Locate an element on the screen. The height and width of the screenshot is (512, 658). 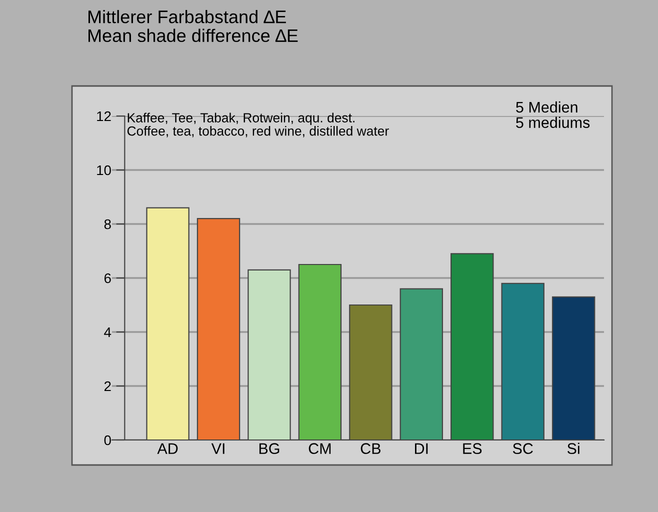
y-tick-label: 0 is located at coordinates (107, 440).